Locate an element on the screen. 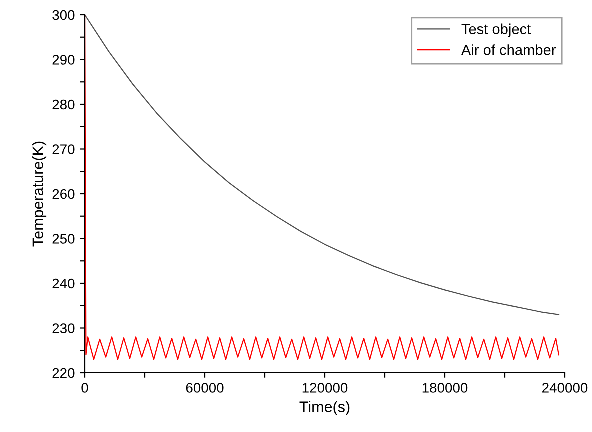  y-tick-label: 260 is located at coordinates (63, 194).